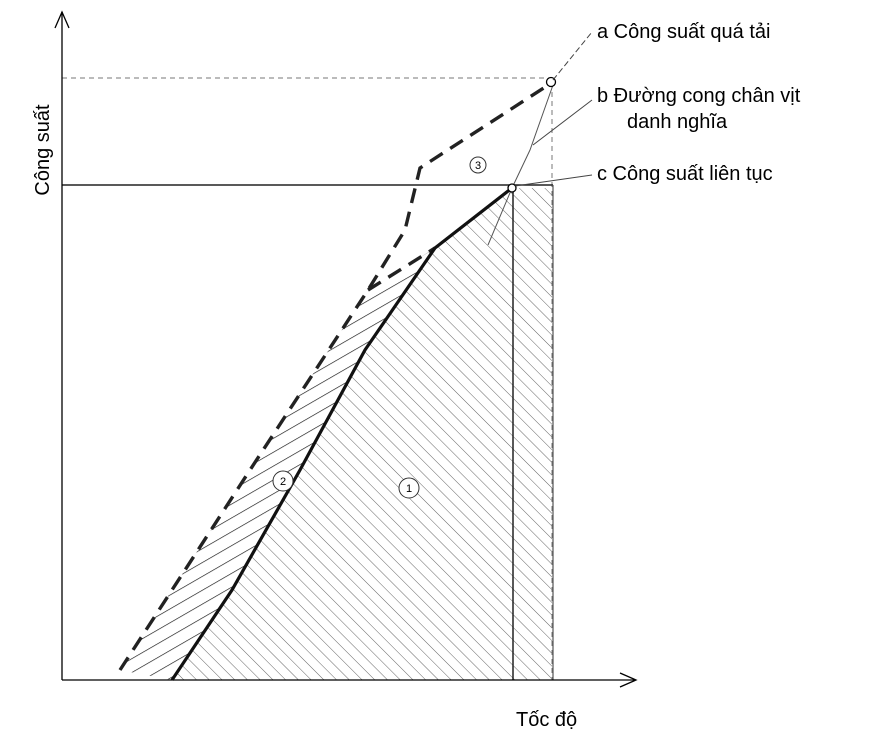 The width and height of the screenshot is (875, 742). I want to click on y-axis-label: Công suất, so click(43, 150).